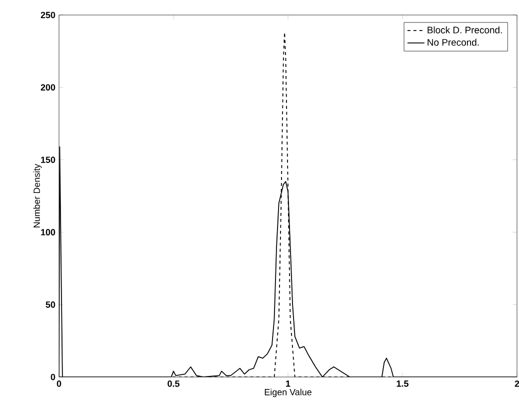 The image size is (519, 413). Describe the element at coordinates (516, 383) in the screenshot. I see `x-tick-label: 2` at that location.